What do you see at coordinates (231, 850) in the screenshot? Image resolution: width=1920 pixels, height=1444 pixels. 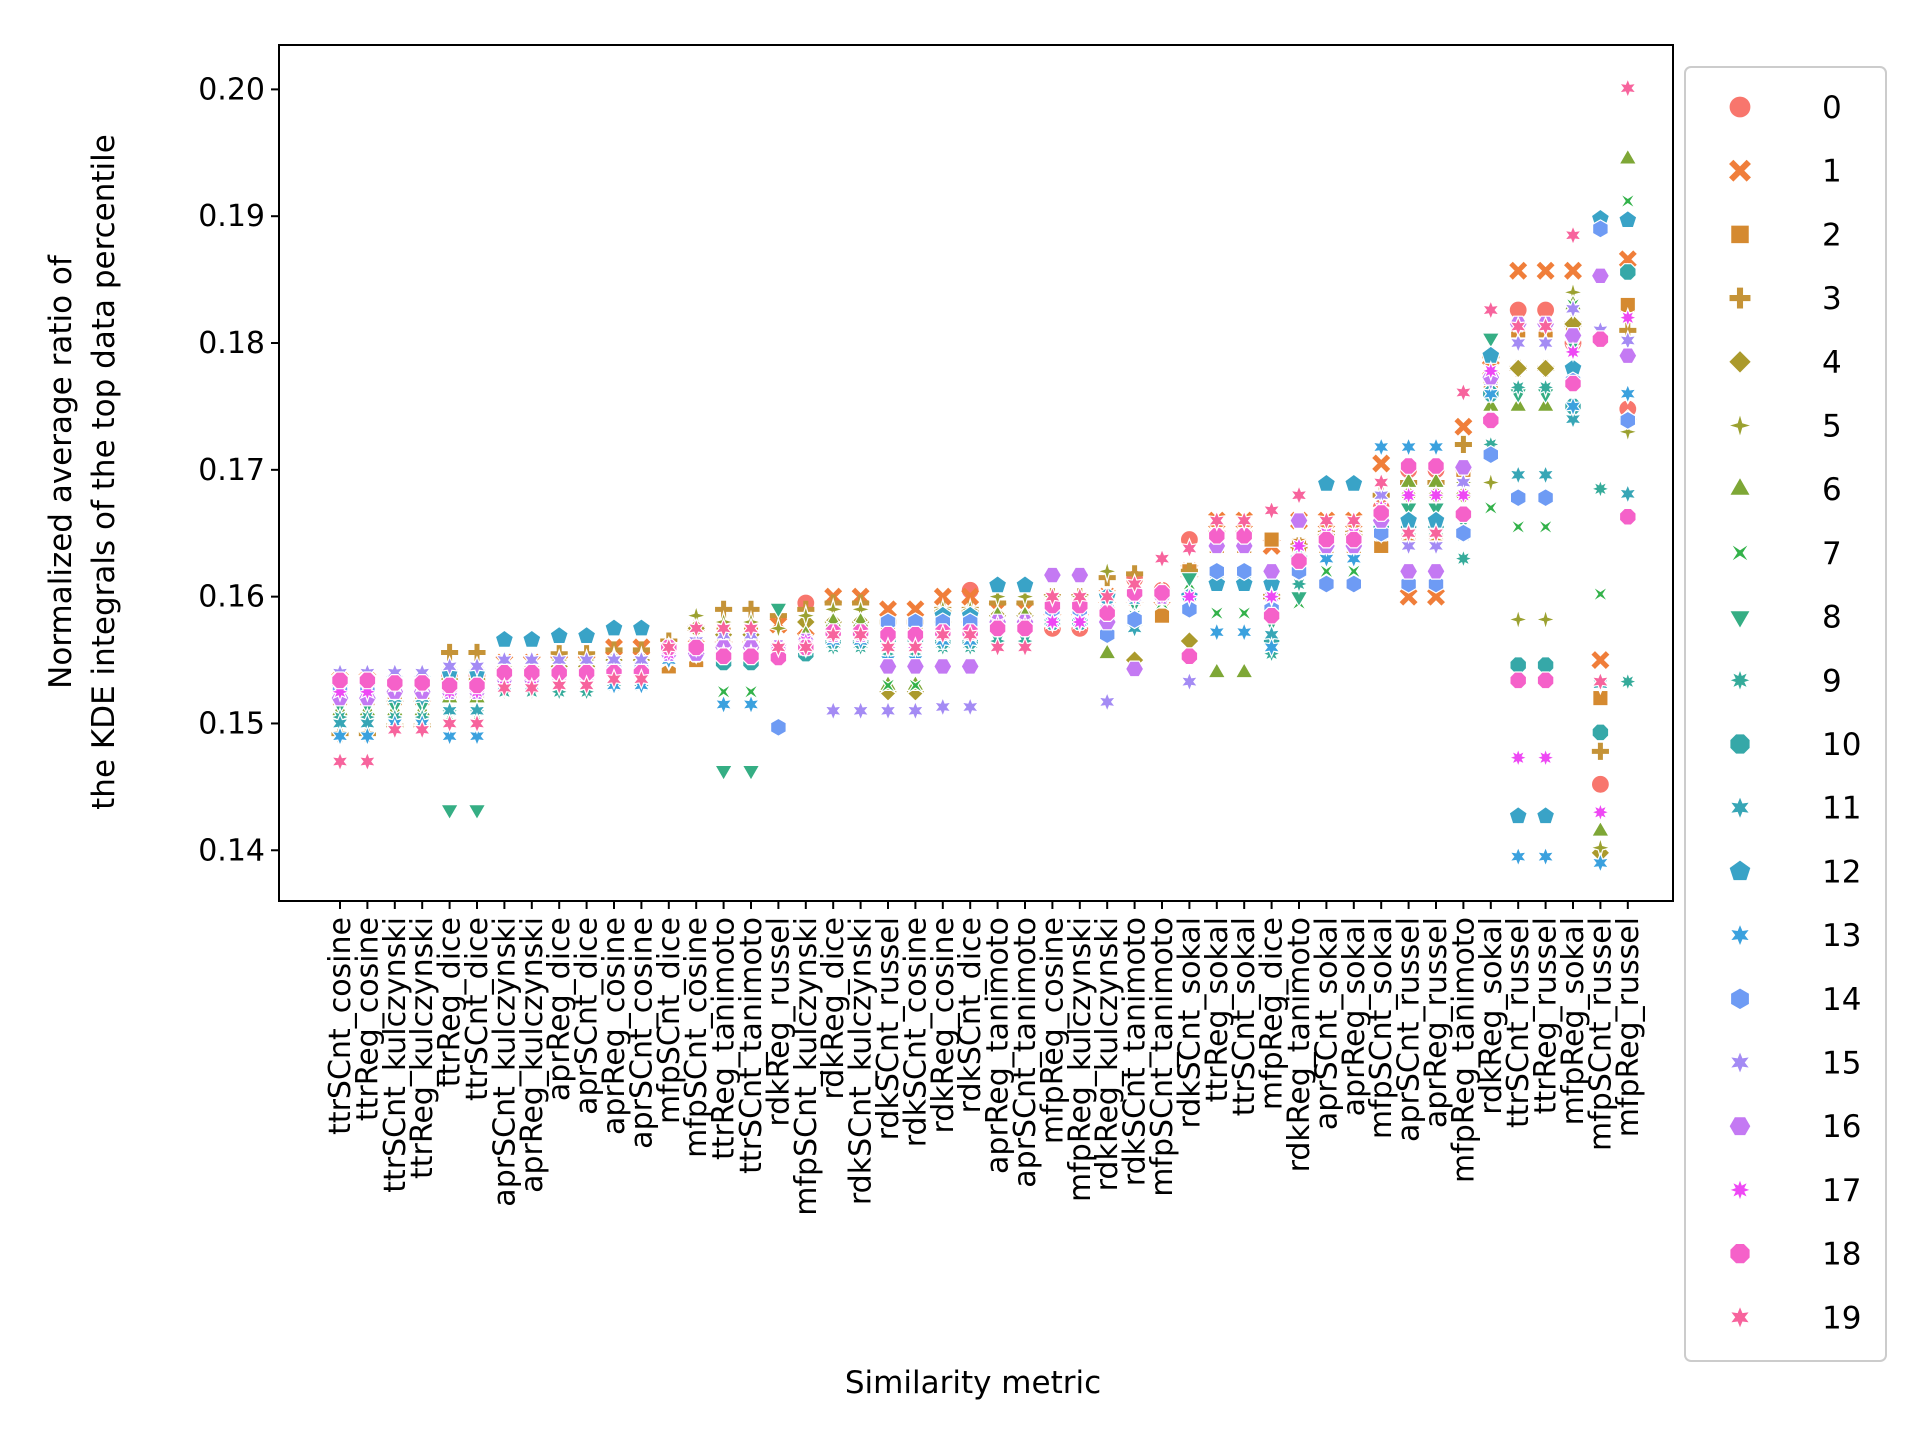 I see `y-tick-label: 0.14` at bounding box center [231, 850].